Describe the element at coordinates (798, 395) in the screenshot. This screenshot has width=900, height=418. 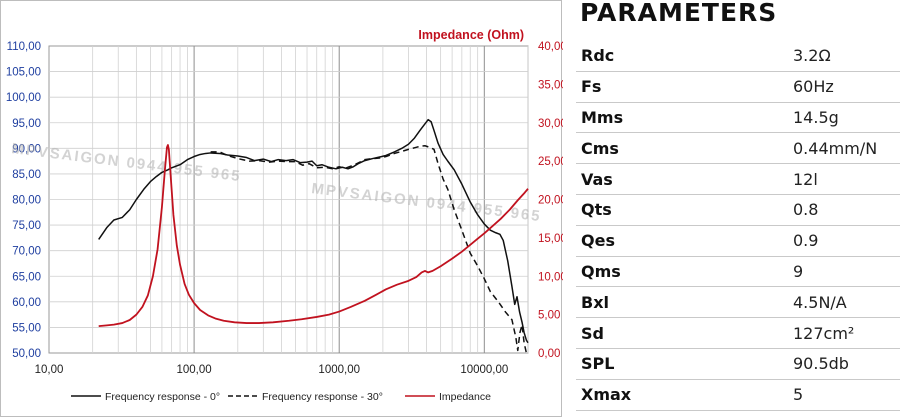
I see `parameter-value: 5` at that location.